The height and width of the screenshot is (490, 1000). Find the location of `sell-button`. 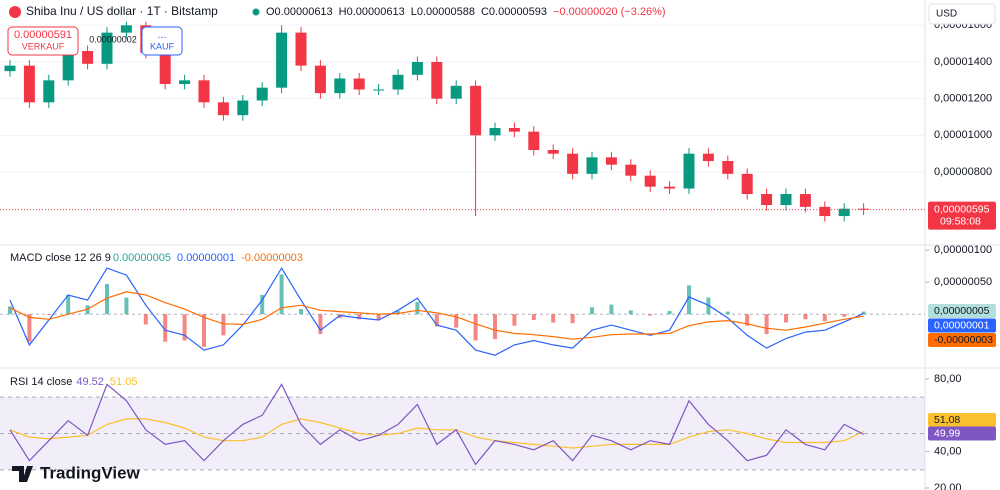

sell-button is located at coordinates (43, 41).